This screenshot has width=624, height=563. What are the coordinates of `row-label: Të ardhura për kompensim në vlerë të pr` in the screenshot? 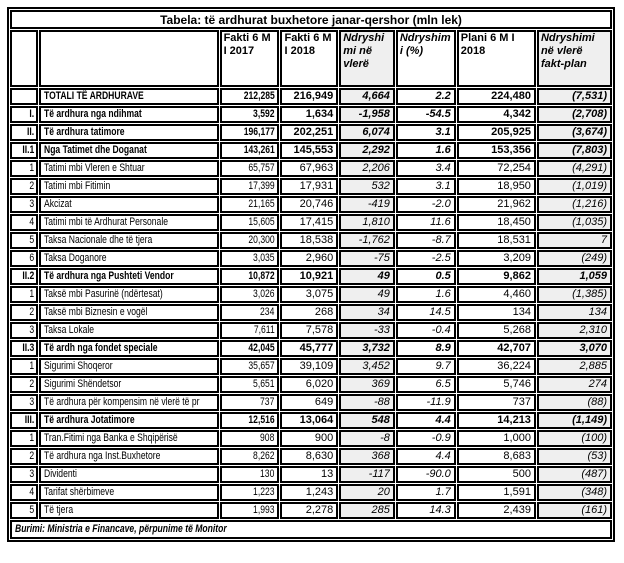 It's located at (128, 402).